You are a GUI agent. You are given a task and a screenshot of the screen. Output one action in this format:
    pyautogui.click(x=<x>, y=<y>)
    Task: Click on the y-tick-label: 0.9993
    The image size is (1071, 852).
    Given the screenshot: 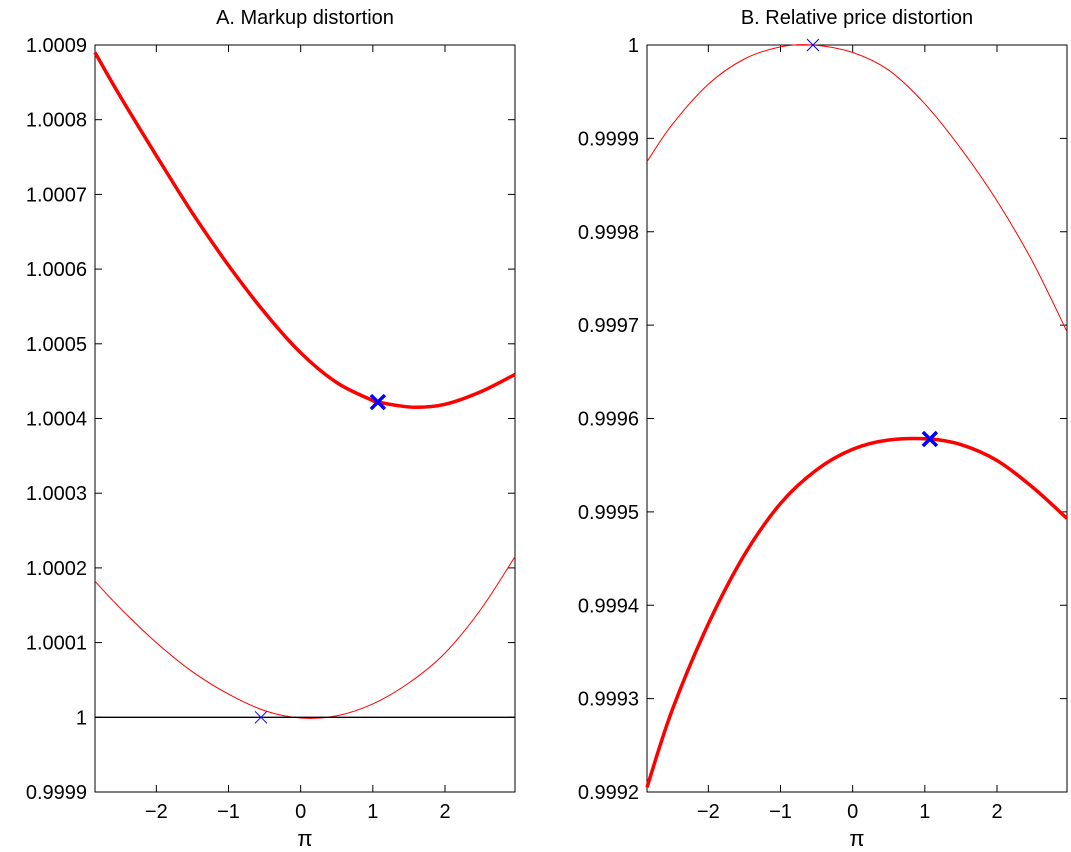 What is the action you would take?
    pyautogui.click(x=608, y=700)
    